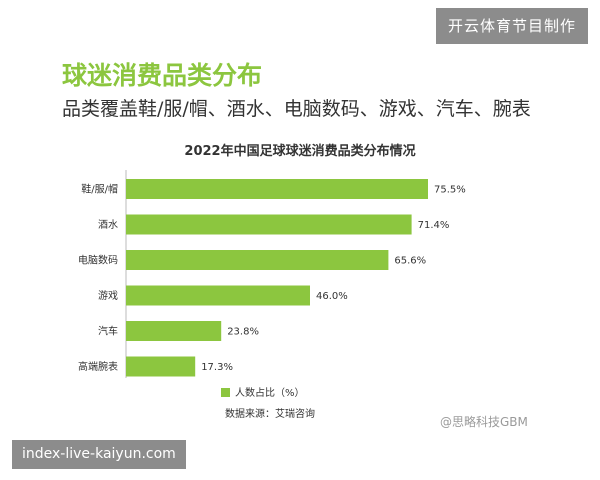 The width and height of the screenshot is (600, 480). I want to click on page-title: 球迷消费品类分布, so click(162, 75).